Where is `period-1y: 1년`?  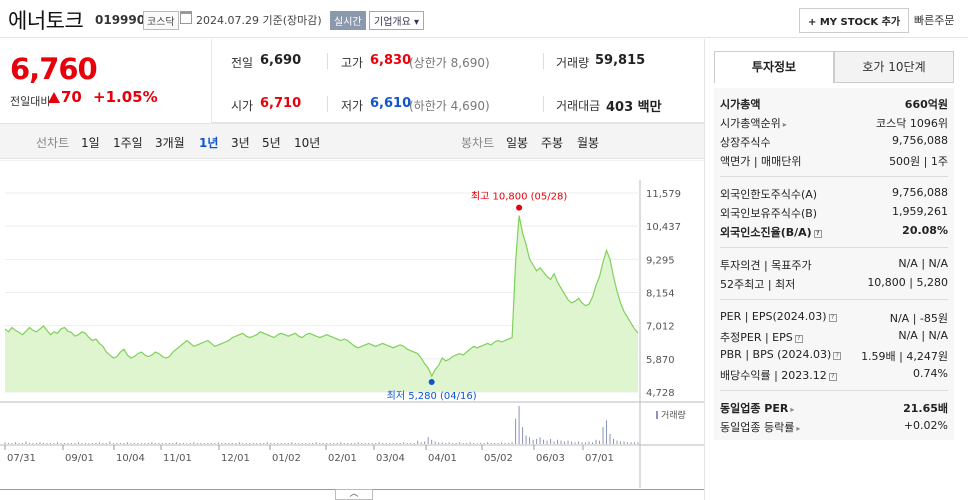 period-1y: 1년 is located at coordinates (209, 143).